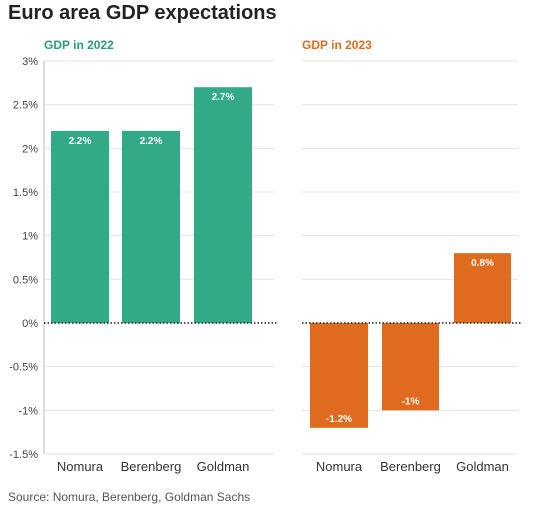  What do you see at coordinates (339, 419) in the screenshot?
I see `data-label: -1.2%` at bounding box center [339, 419].